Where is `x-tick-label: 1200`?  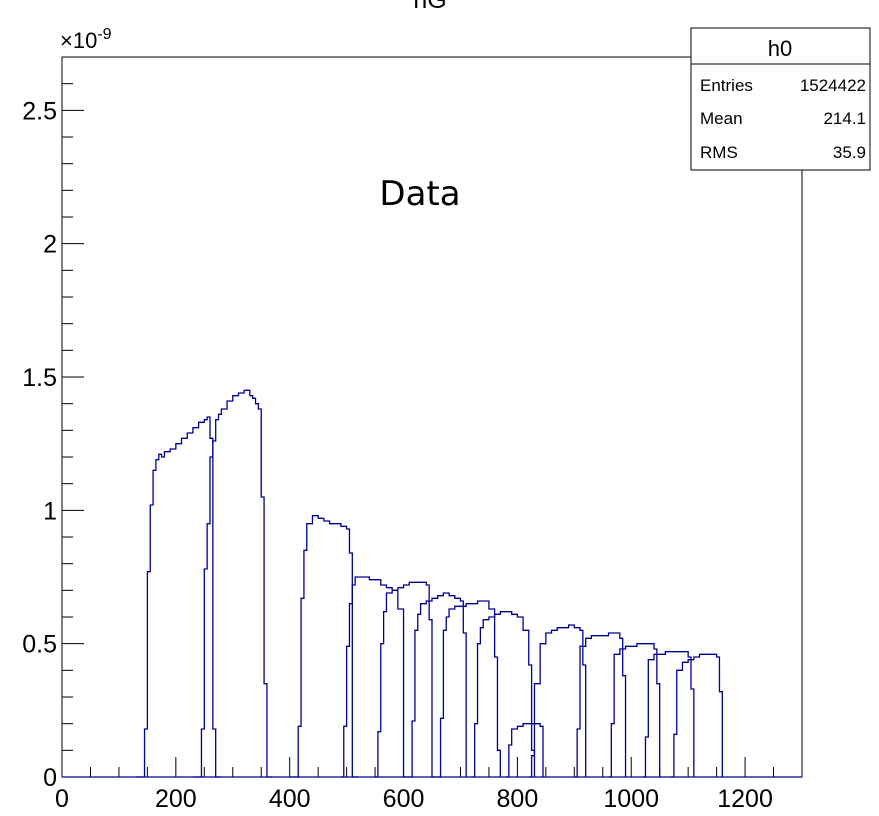
x-tick-label: 1200 is located at coordinates (745, 799).